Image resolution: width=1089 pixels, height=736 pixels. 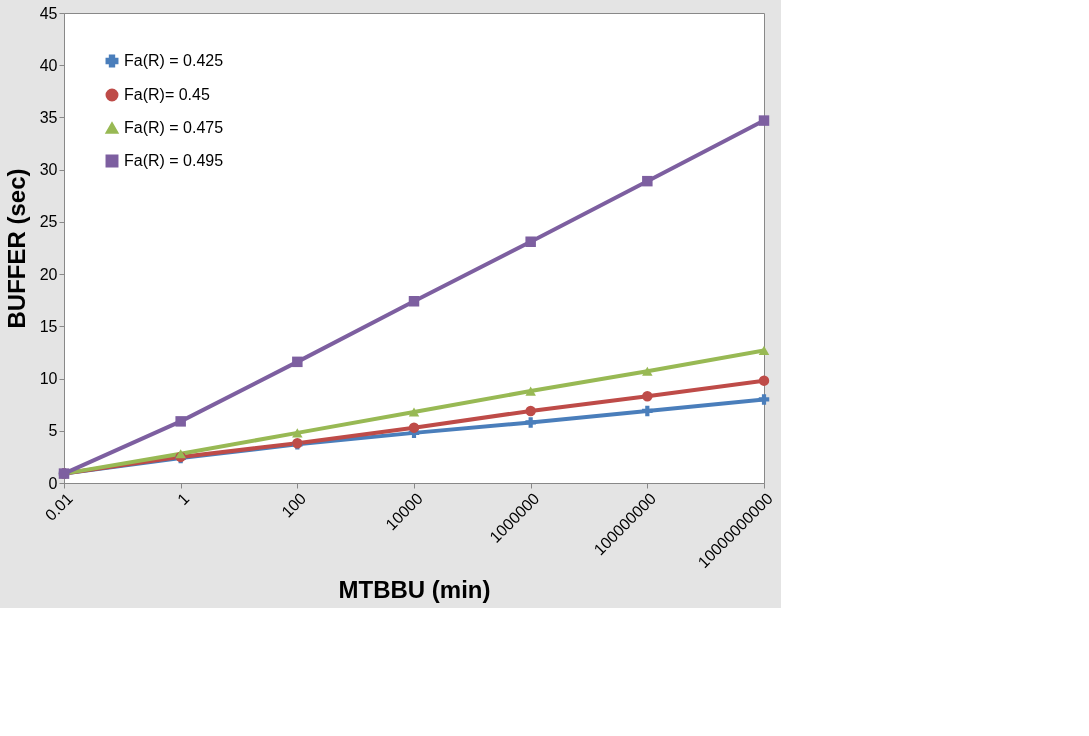 What do you see at coordinates (48, 65) in the screenshot?
I see `y-tick-label: 40` at bounding box center [48, 65].